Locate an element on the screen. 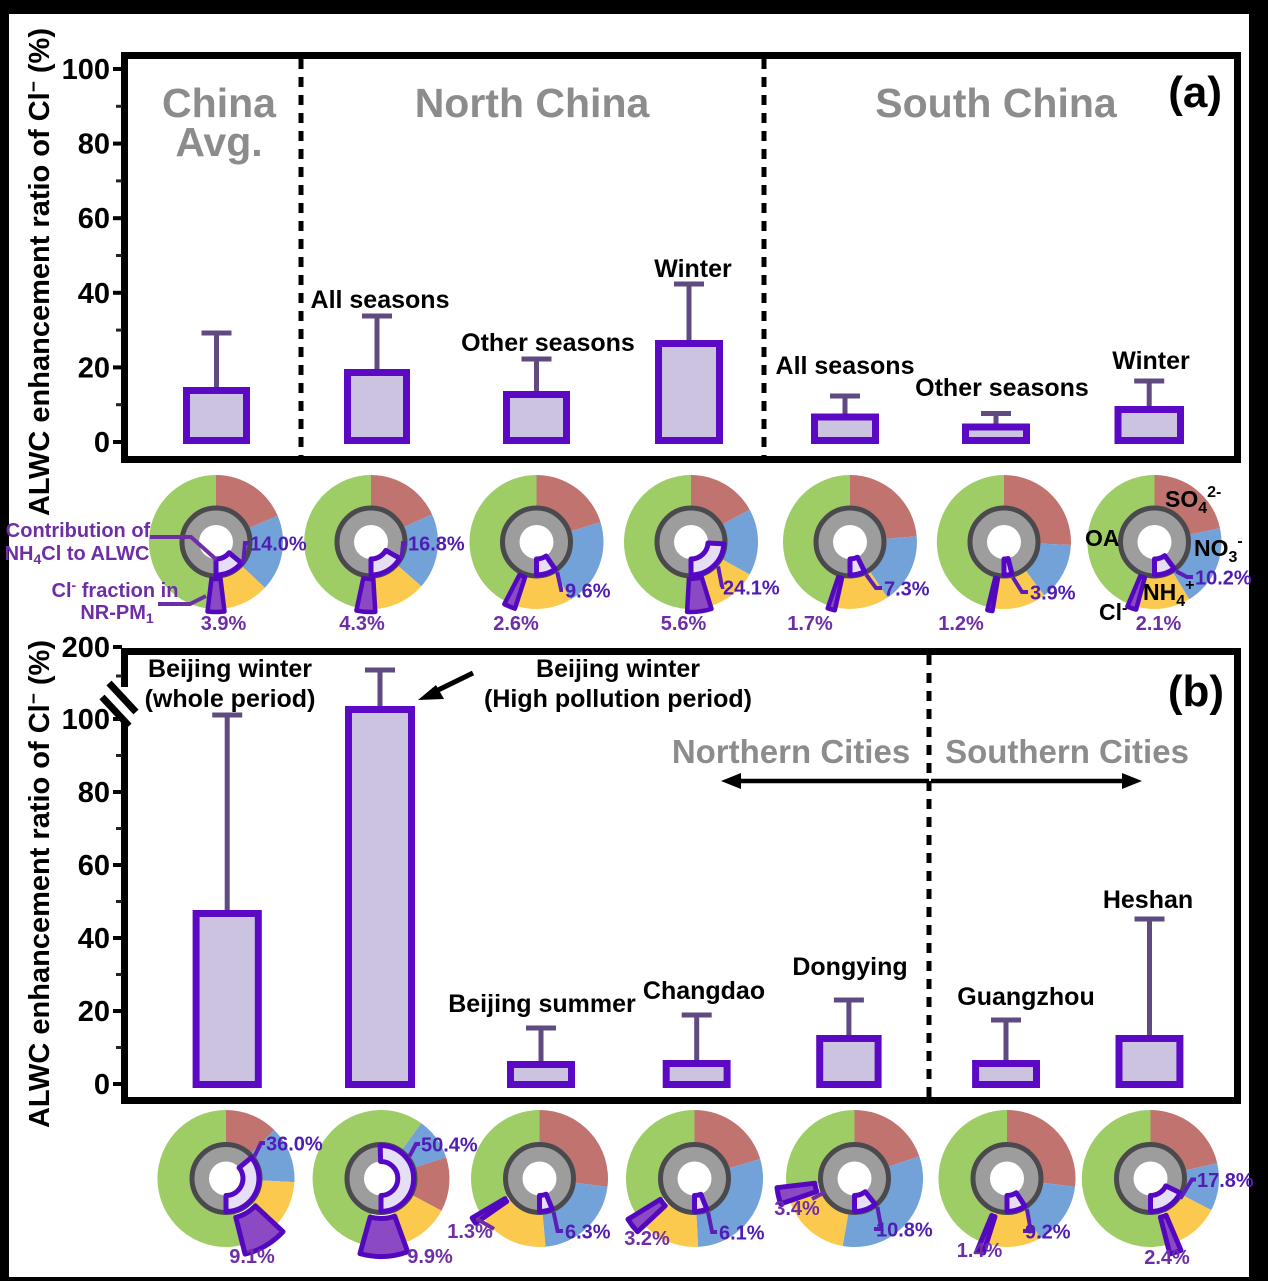  svg-text: 10.8% is located at coordinates (904, 1231).